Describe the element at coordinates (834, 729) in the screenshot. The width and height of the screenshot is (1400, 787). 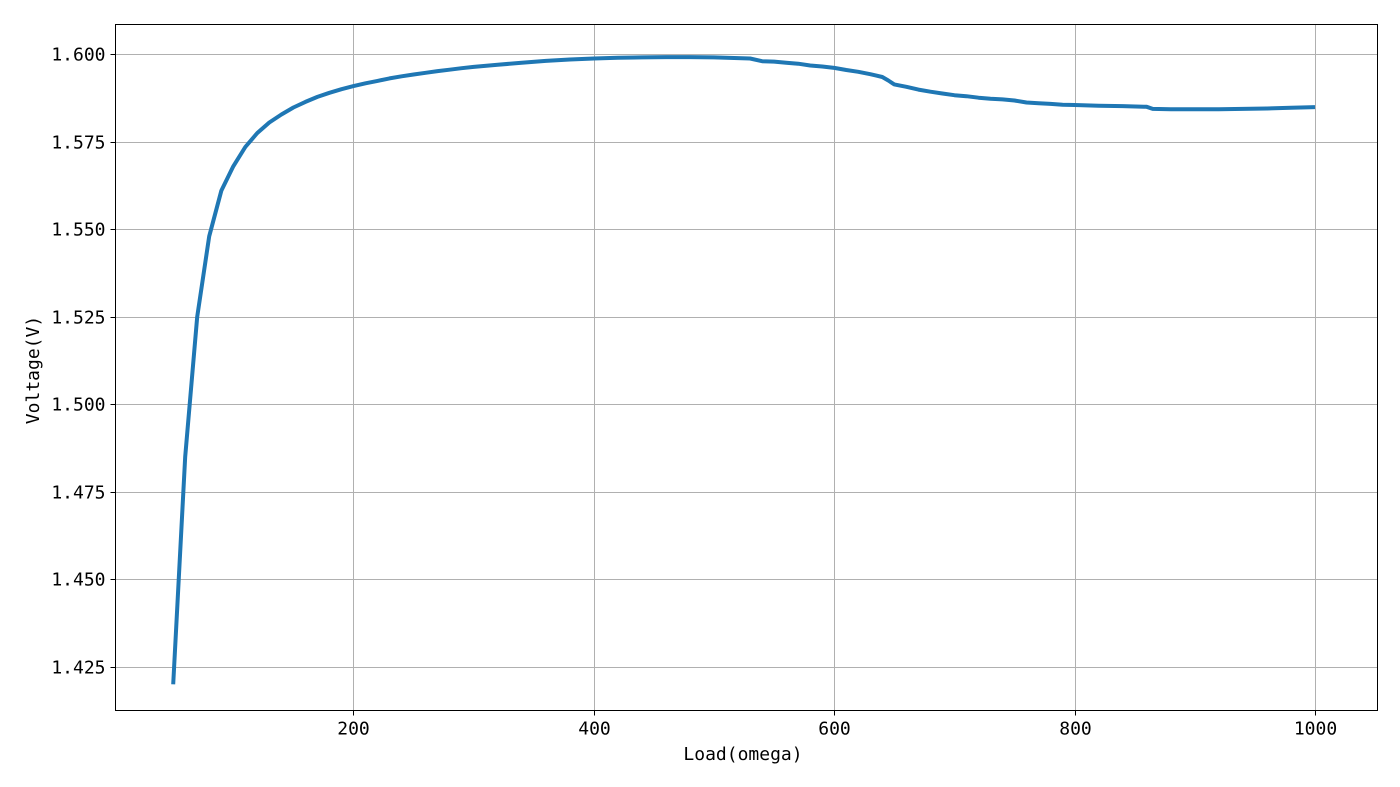
I see `x-tick-label: 600` at that location.